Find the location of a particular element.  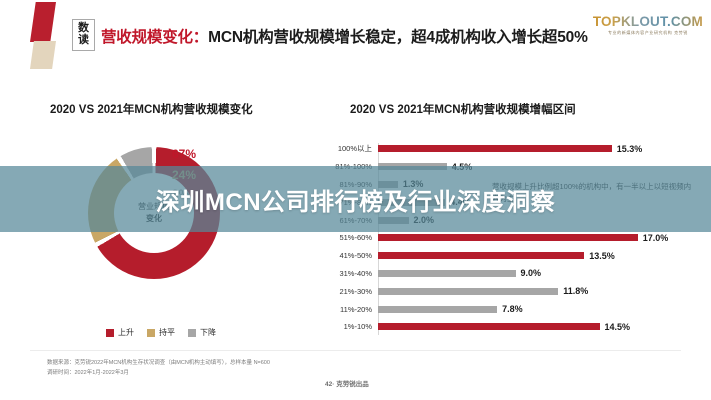

bar-category-label: 100%以上 is located at coordinates (354, 149).